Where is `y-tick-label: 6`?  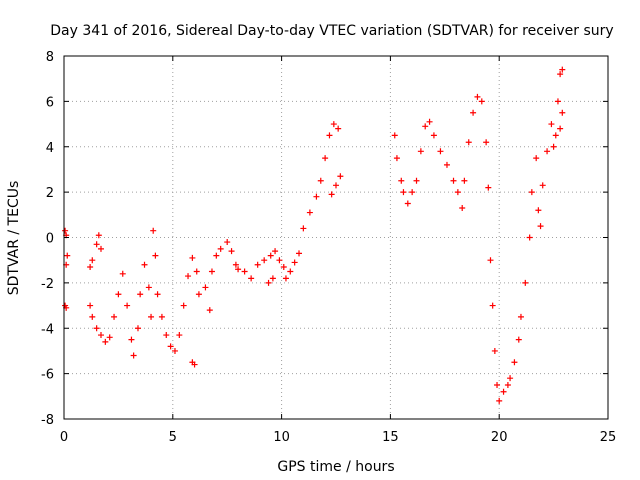 y-tick-label: 6 is located at coordinates (50, 102).